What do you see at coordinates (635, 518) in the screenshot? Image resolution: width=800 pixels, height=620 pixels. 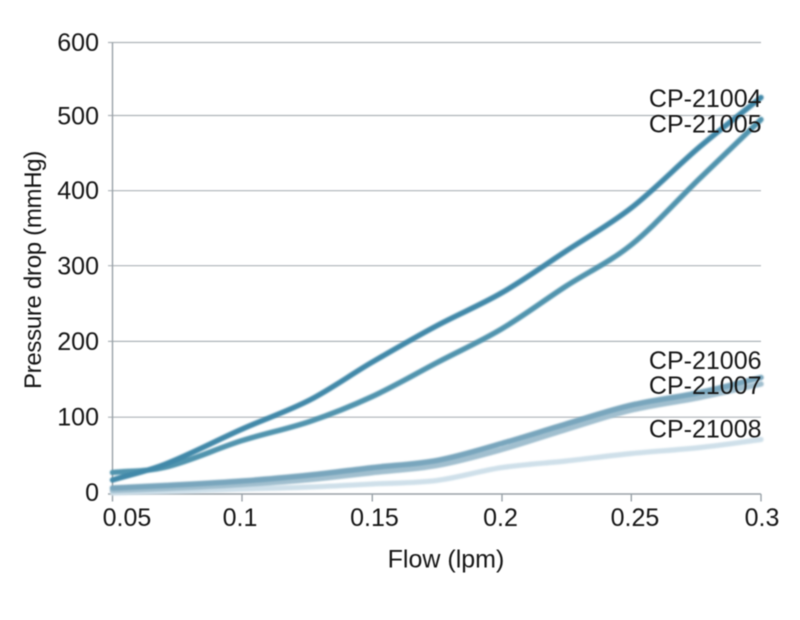 I see `svg-text: 0.25` at bounding box center [635, 518].